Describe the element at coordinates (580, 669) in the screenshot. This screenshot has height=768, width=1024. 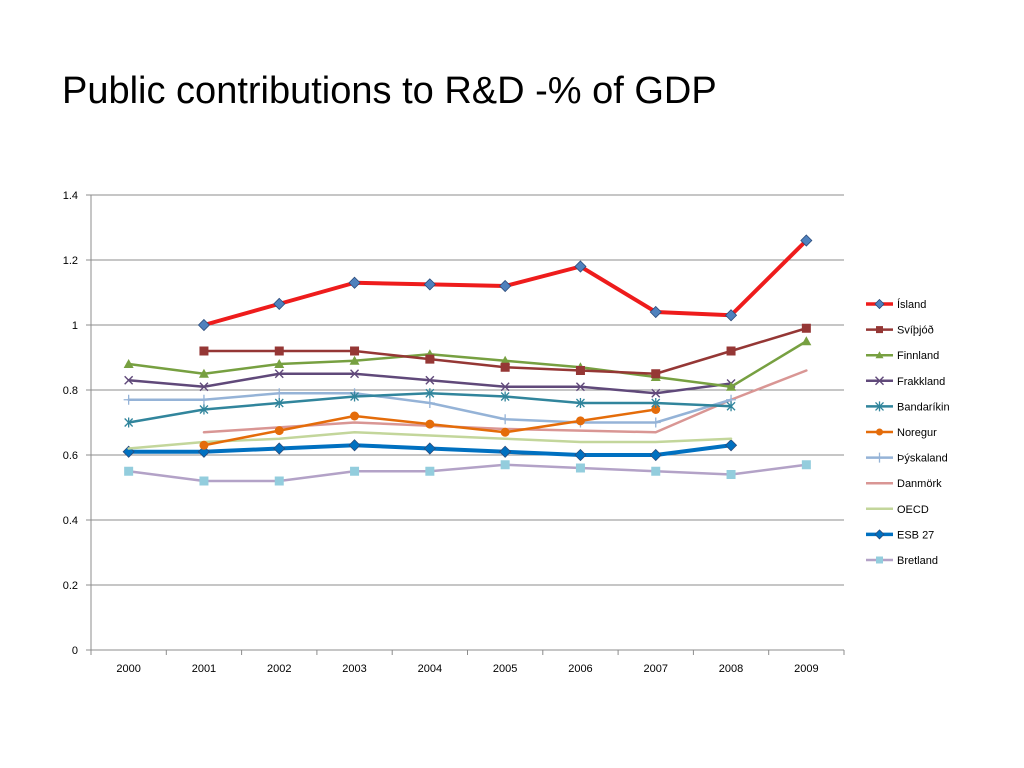
I see `x-tick-label: 2006` at that location.